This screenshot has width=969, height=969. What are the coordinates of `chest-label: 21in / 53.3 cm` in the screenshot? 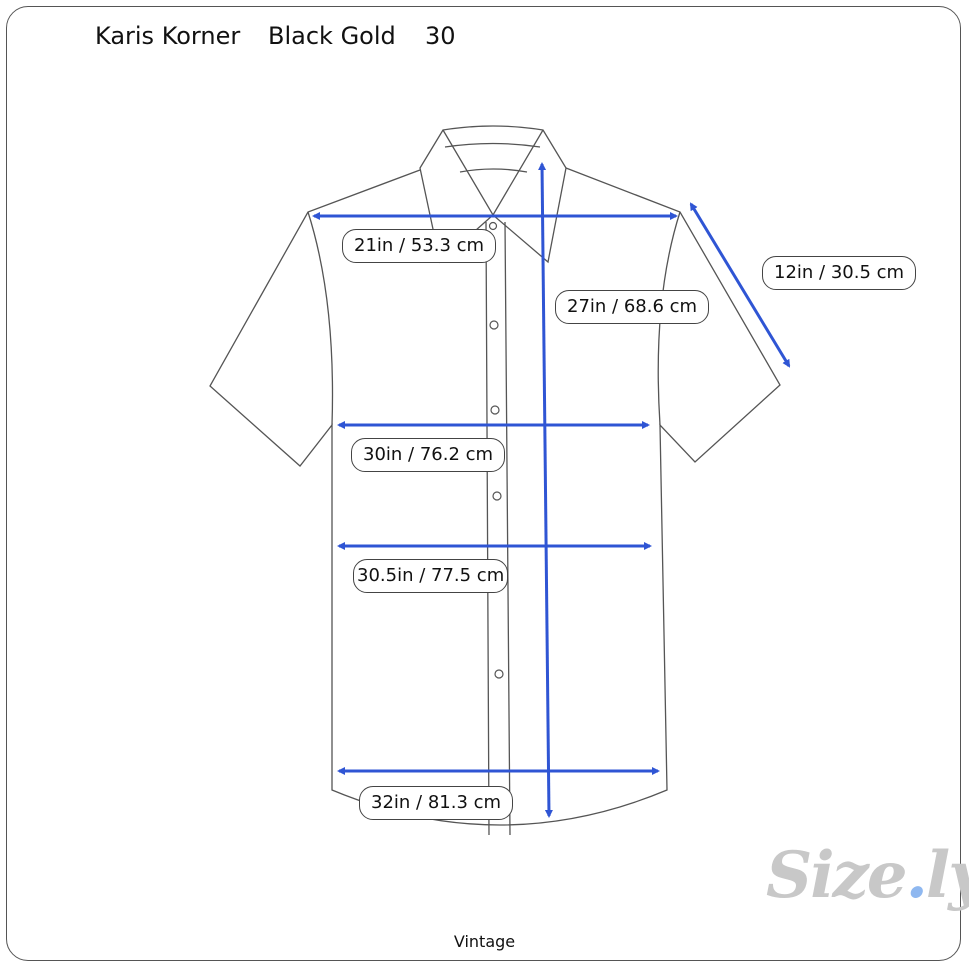 It's located at (419, 246).